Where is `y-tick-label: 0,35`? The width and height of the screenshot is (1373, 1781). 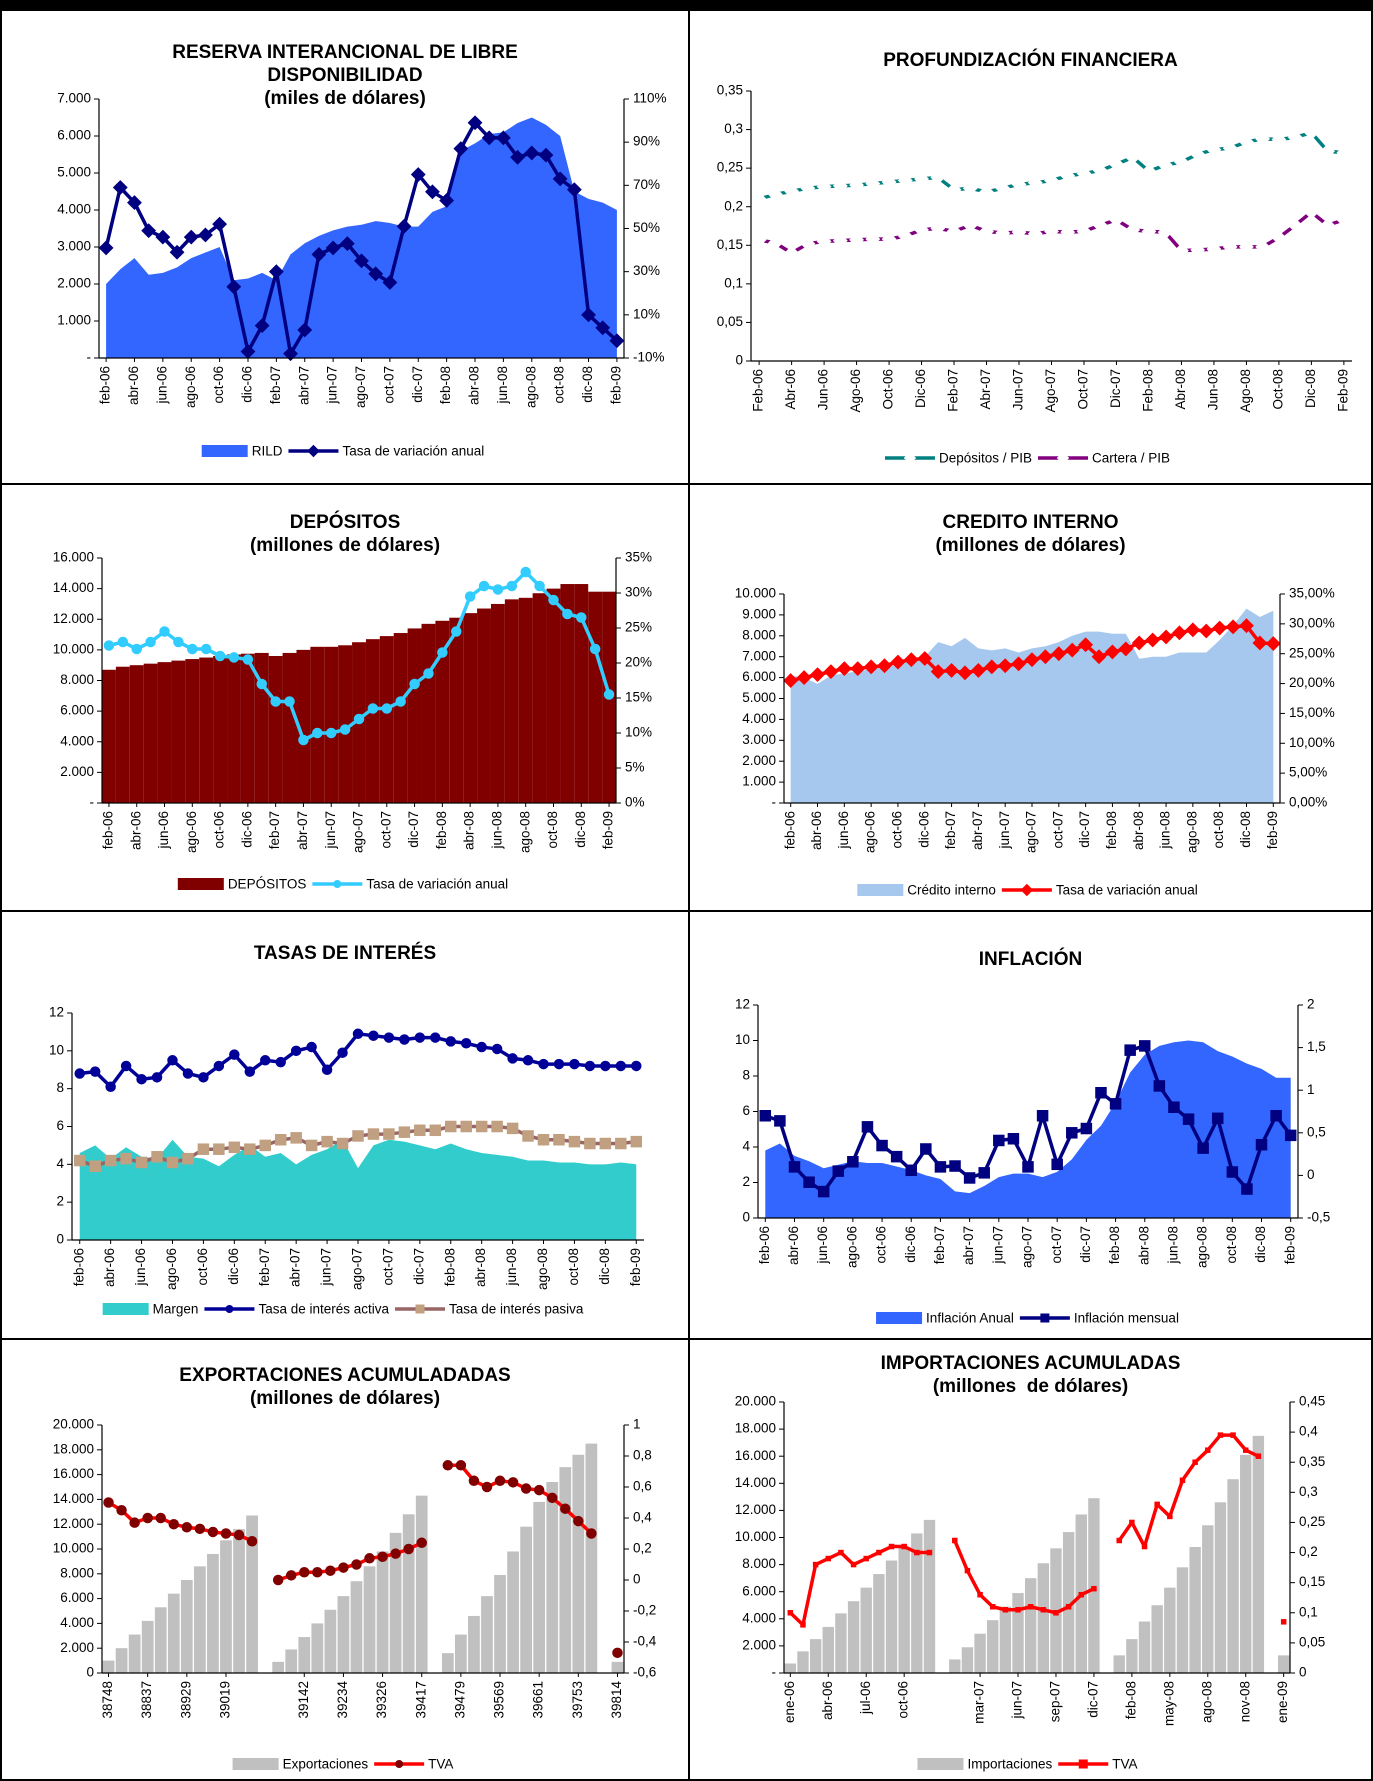
y-tick-label: 0,35 is located at coordinates (730, 90).